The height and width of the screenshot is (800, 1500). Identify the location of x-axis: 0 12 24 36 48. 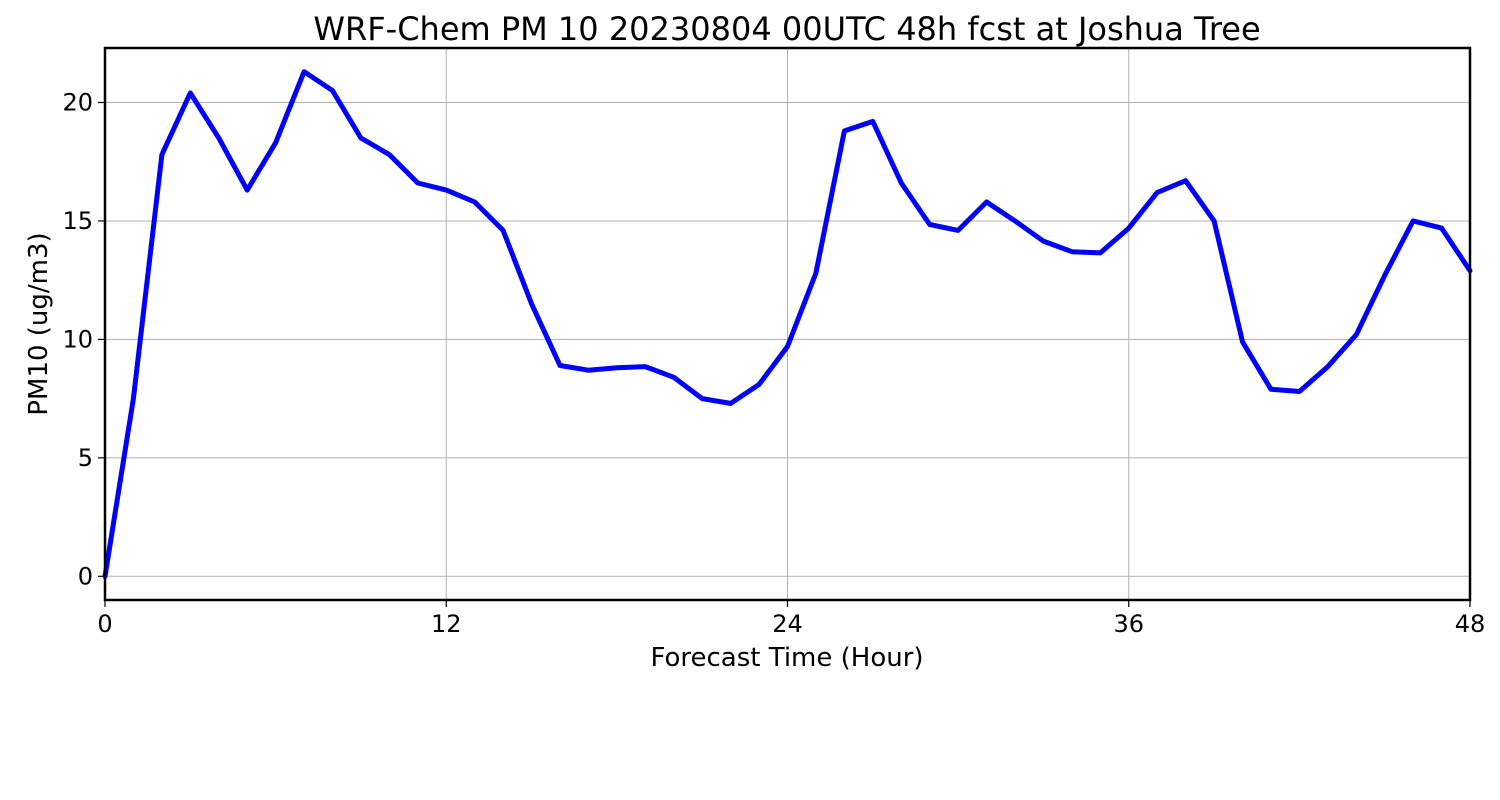
(791, 619).